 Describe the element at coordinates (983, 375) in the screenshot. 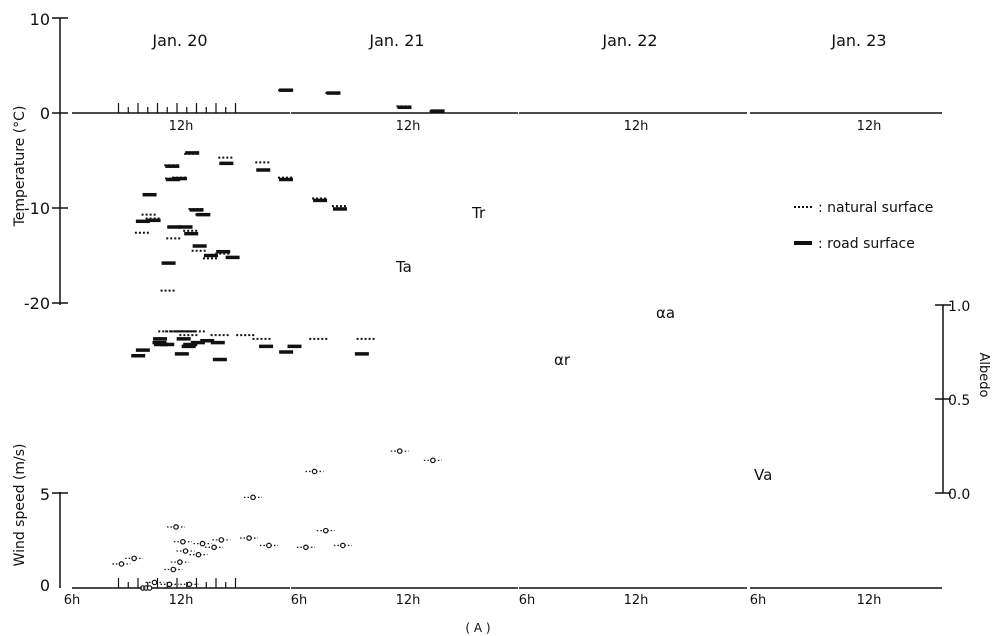

I see `albedo-axis-label: Albedo` at that location.